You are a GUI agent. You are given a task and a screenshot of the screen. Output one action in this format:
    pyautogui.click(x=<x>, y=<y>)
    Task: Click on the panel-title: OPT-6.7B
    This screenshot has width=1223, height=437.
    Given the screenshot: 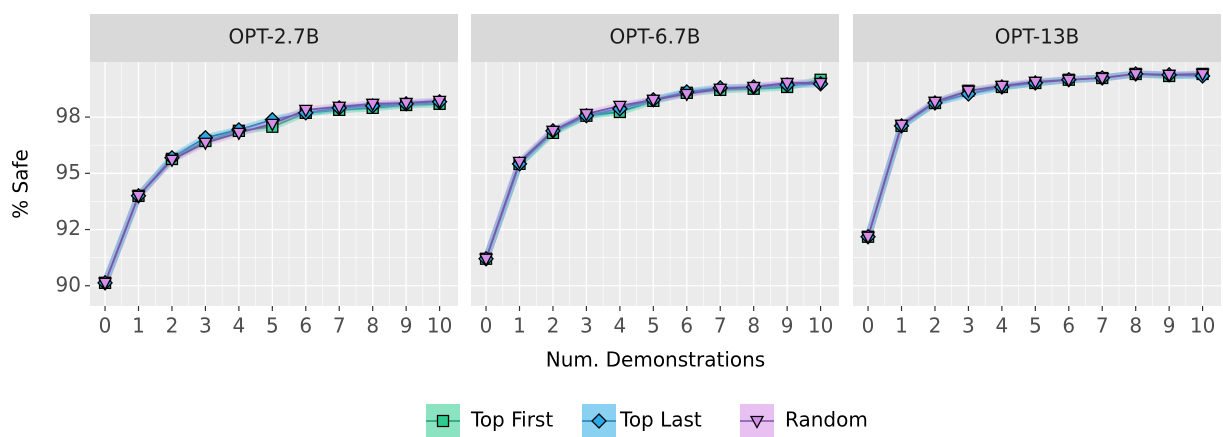 What is the action you would take?
    pyautogui.click(x=655, y=37)
    